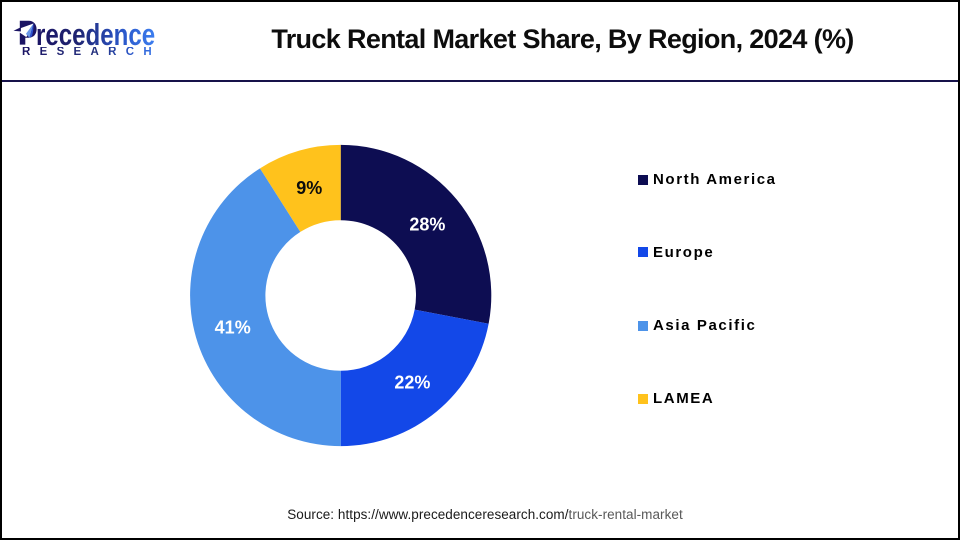  What do you see at coordinates (427, 224) in the screenshot?
I see `svg-text: 28%` at bounding box center [427, 224].